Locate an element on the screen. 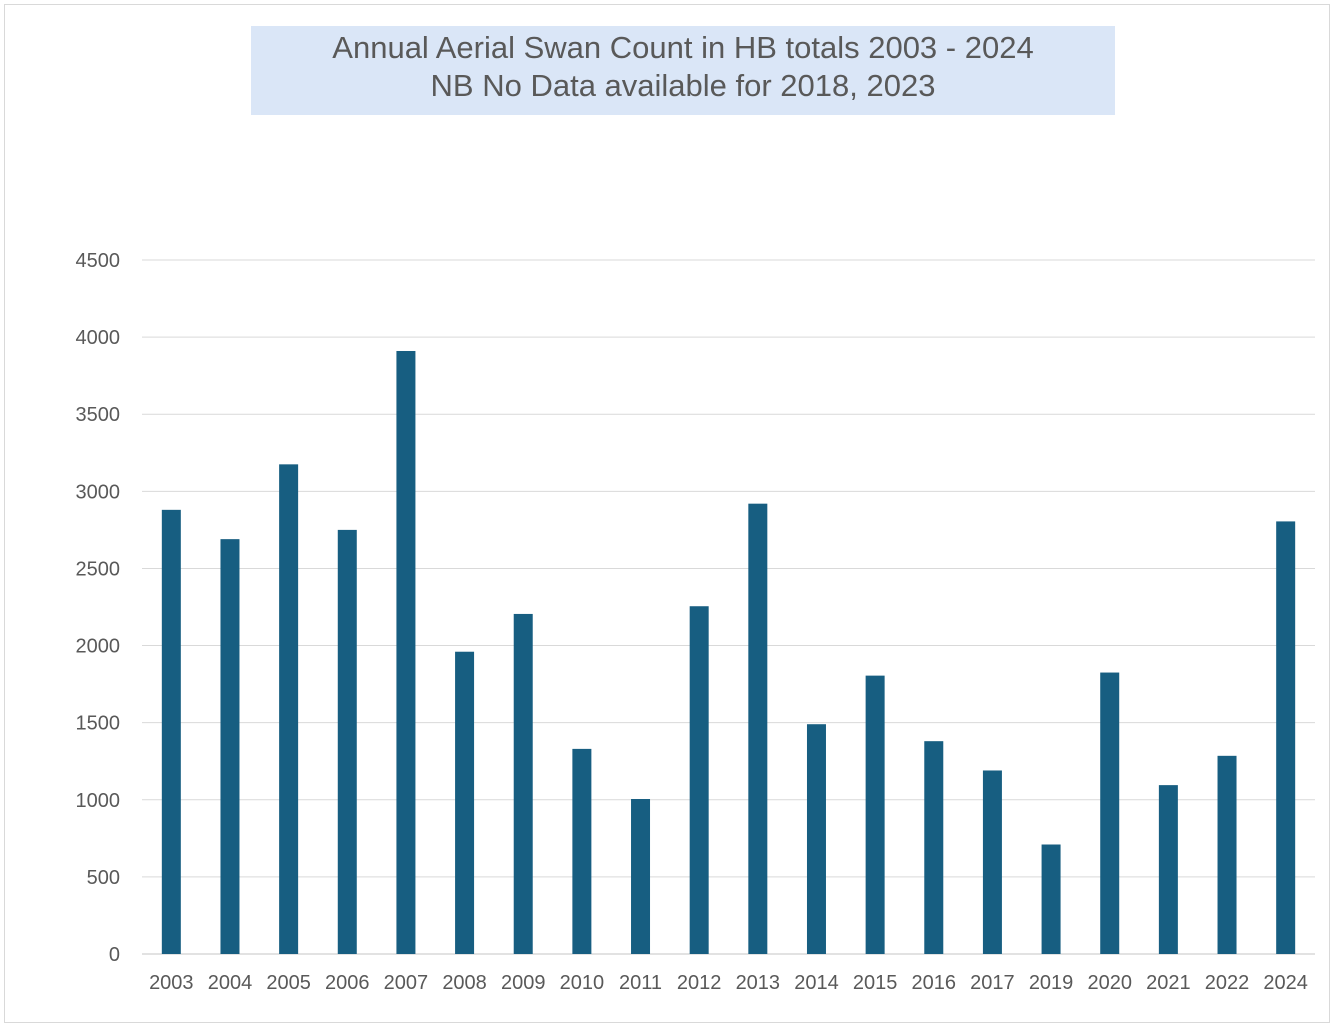 The width and height of the screenshot is (1338, 1029). y-tick-label: 3500 is located at coordinates (98, 415).